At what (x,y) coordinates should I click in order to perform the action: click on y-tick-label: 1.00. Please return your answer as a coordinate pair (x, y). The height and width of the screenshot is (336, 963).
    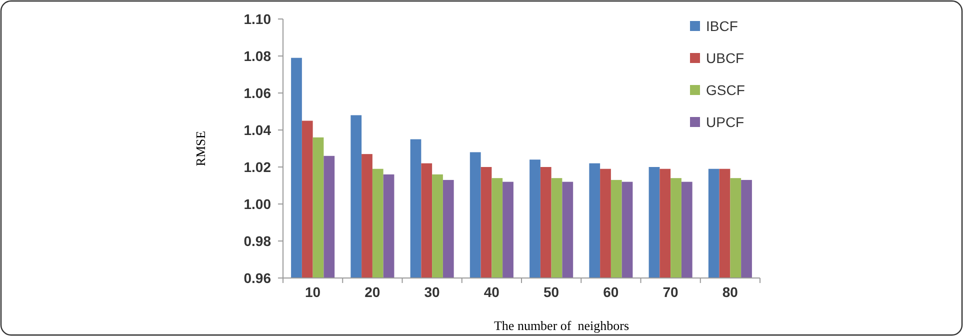
    Looking at the image, I should click on (258, 204).